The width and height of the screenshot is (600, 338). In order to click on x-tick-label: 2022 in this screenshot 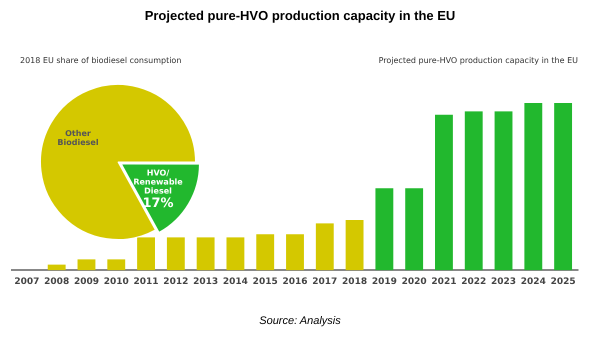, I will do `click(473, 281)`.